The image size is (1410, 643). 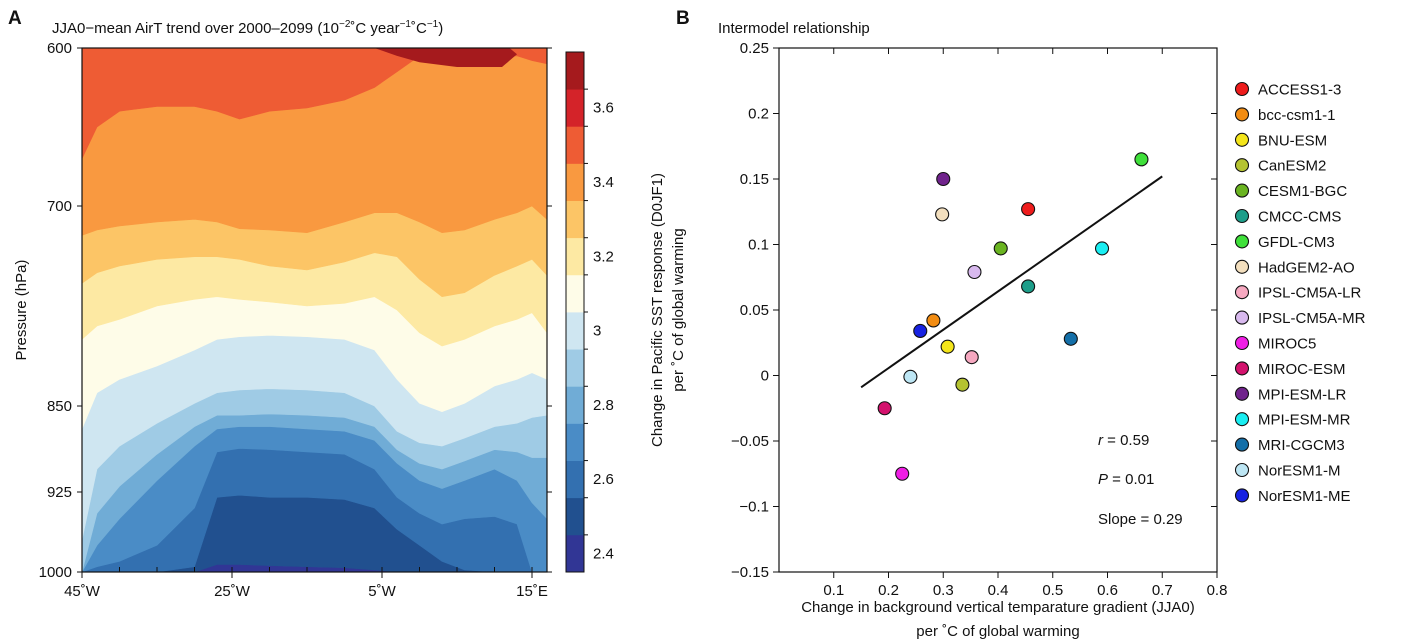 What do you see at coordinates (59, 406) in the screenshot?
I see `y-tick-label: 850` at bounding box center [59, 406].